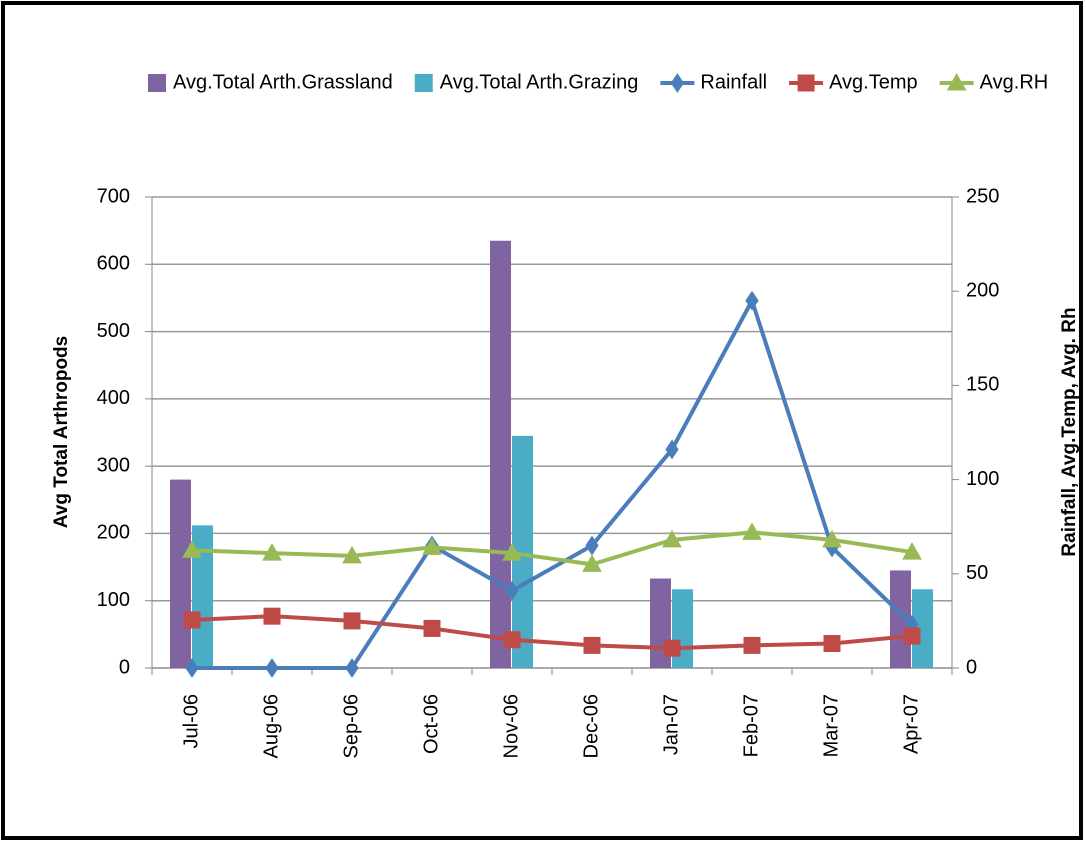 Image resolution: width=1086 pixels, height=843 pixels. What do you see at coordinates (511, 726) in the screenshot?
I see `x-tick-label: Nov-06` at bounding box center [511, 726].